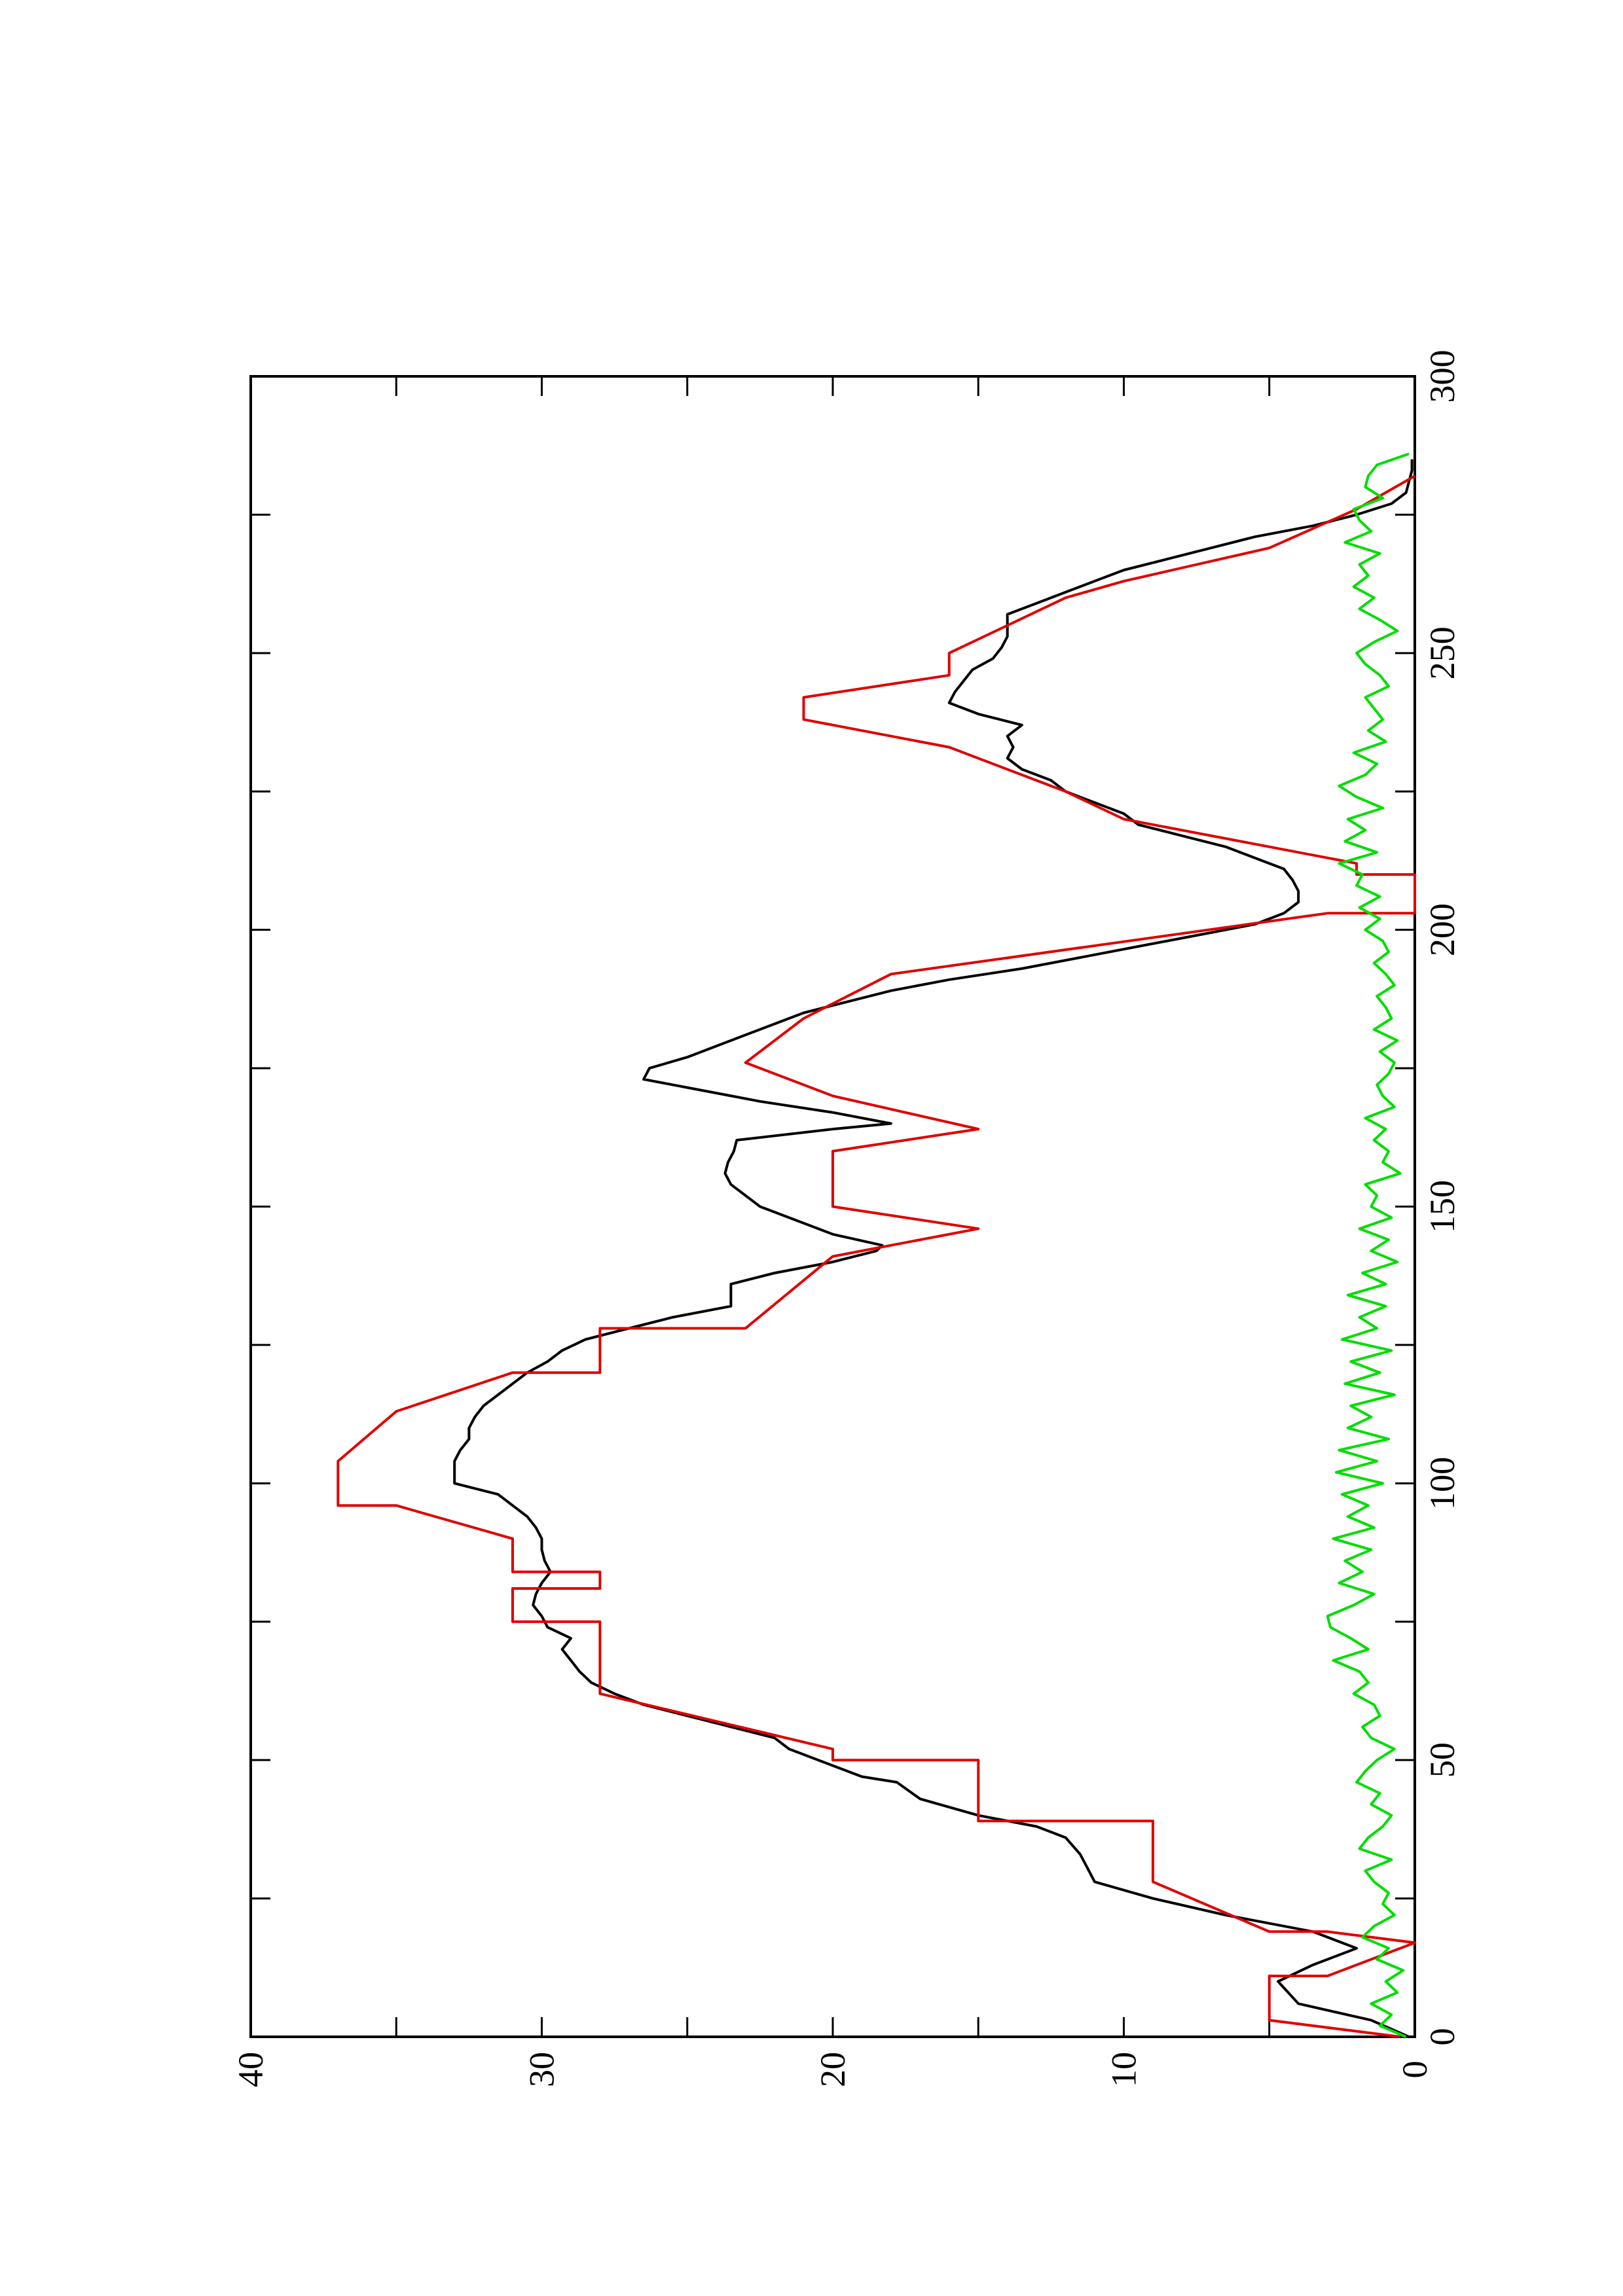  Describe the element at coordinates (1442, 376) in the screenshot. I see `x-tick-label: 300` at that location.